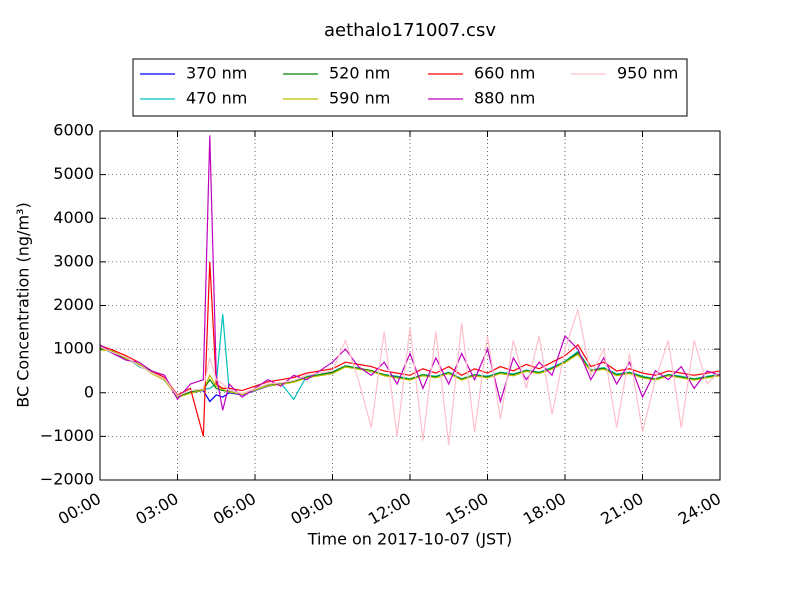  I want to click on x-tick-label: 12:00, so click(389, 509).